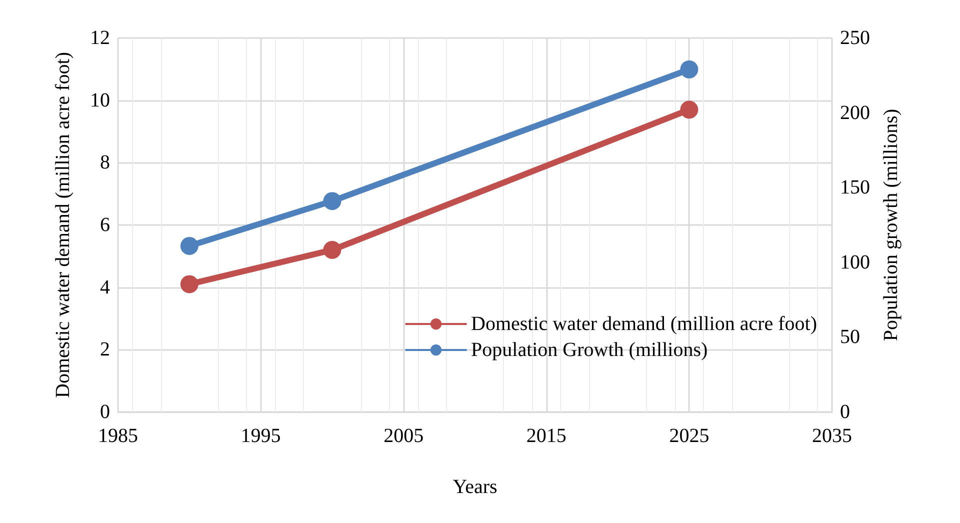  I want to click on x-tick-label: 2005, so click(404, 436).